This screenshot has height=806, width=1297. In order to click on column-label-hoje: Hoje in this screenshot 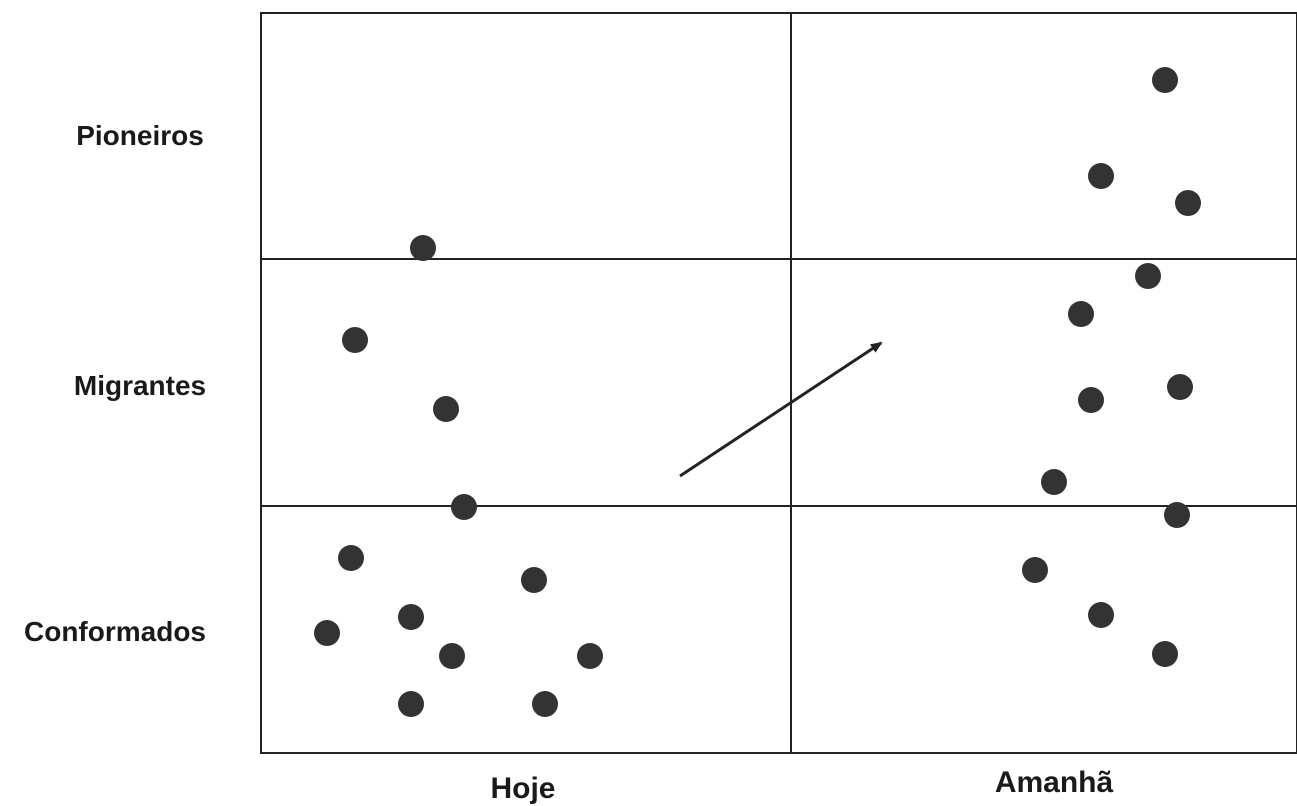, I will do `click(522, 788)`.